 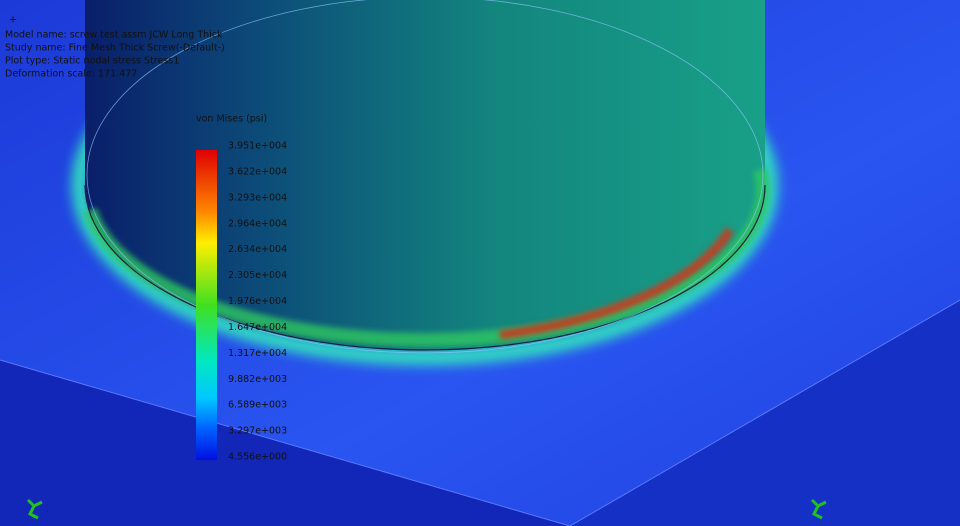 What do you see at coordinates (257, 405) in the screenshot?
I see `legend-label: 6.589e+003` at bounding box center [257, 405].